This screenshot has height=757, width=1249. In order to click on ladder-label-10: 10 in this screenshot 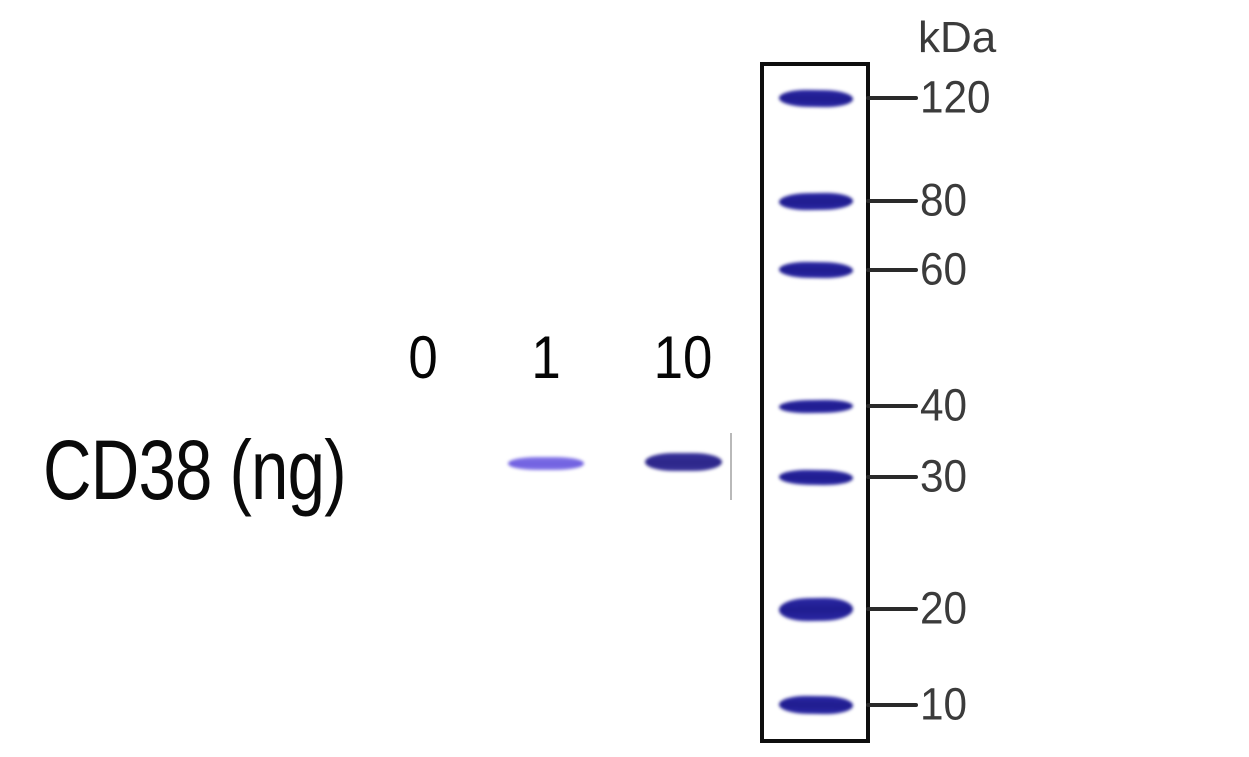, I will do `click(944, 704)`.